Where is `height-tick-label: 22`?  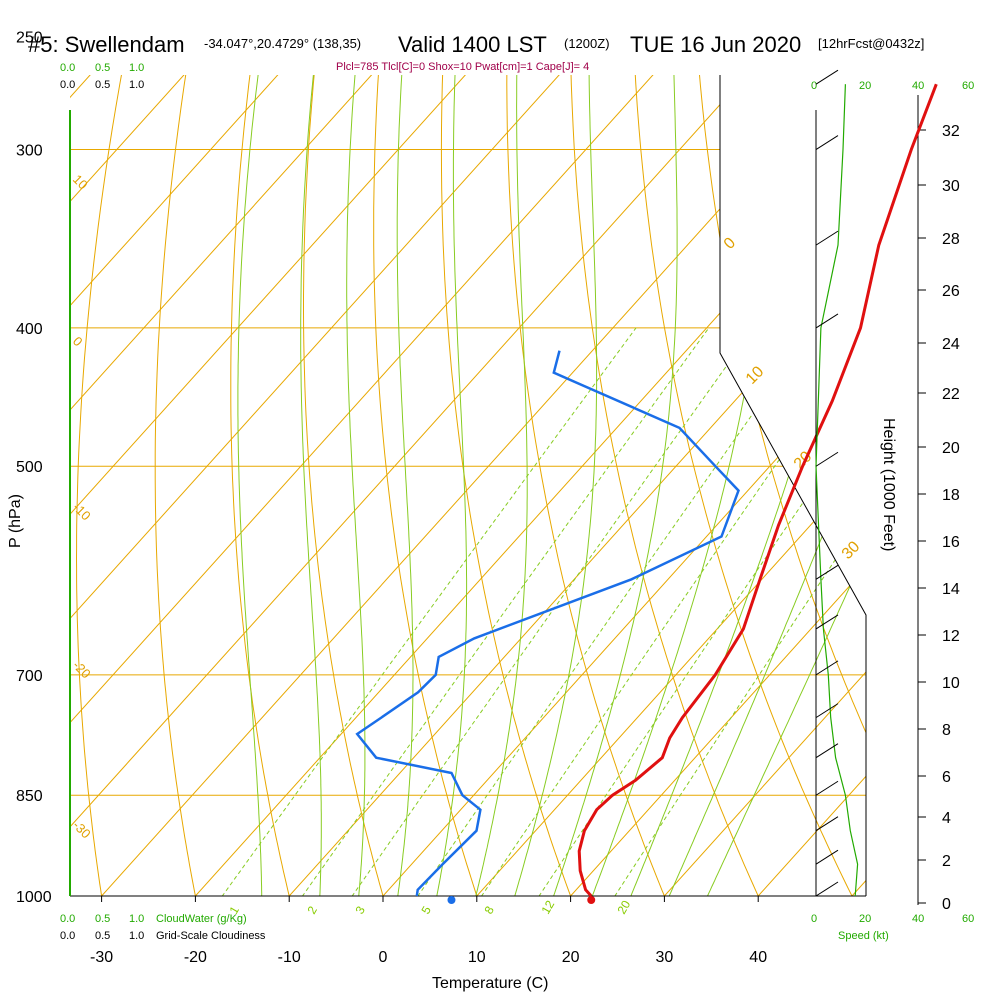
height-tick-label: 22 is located at coordinates (951, 394).